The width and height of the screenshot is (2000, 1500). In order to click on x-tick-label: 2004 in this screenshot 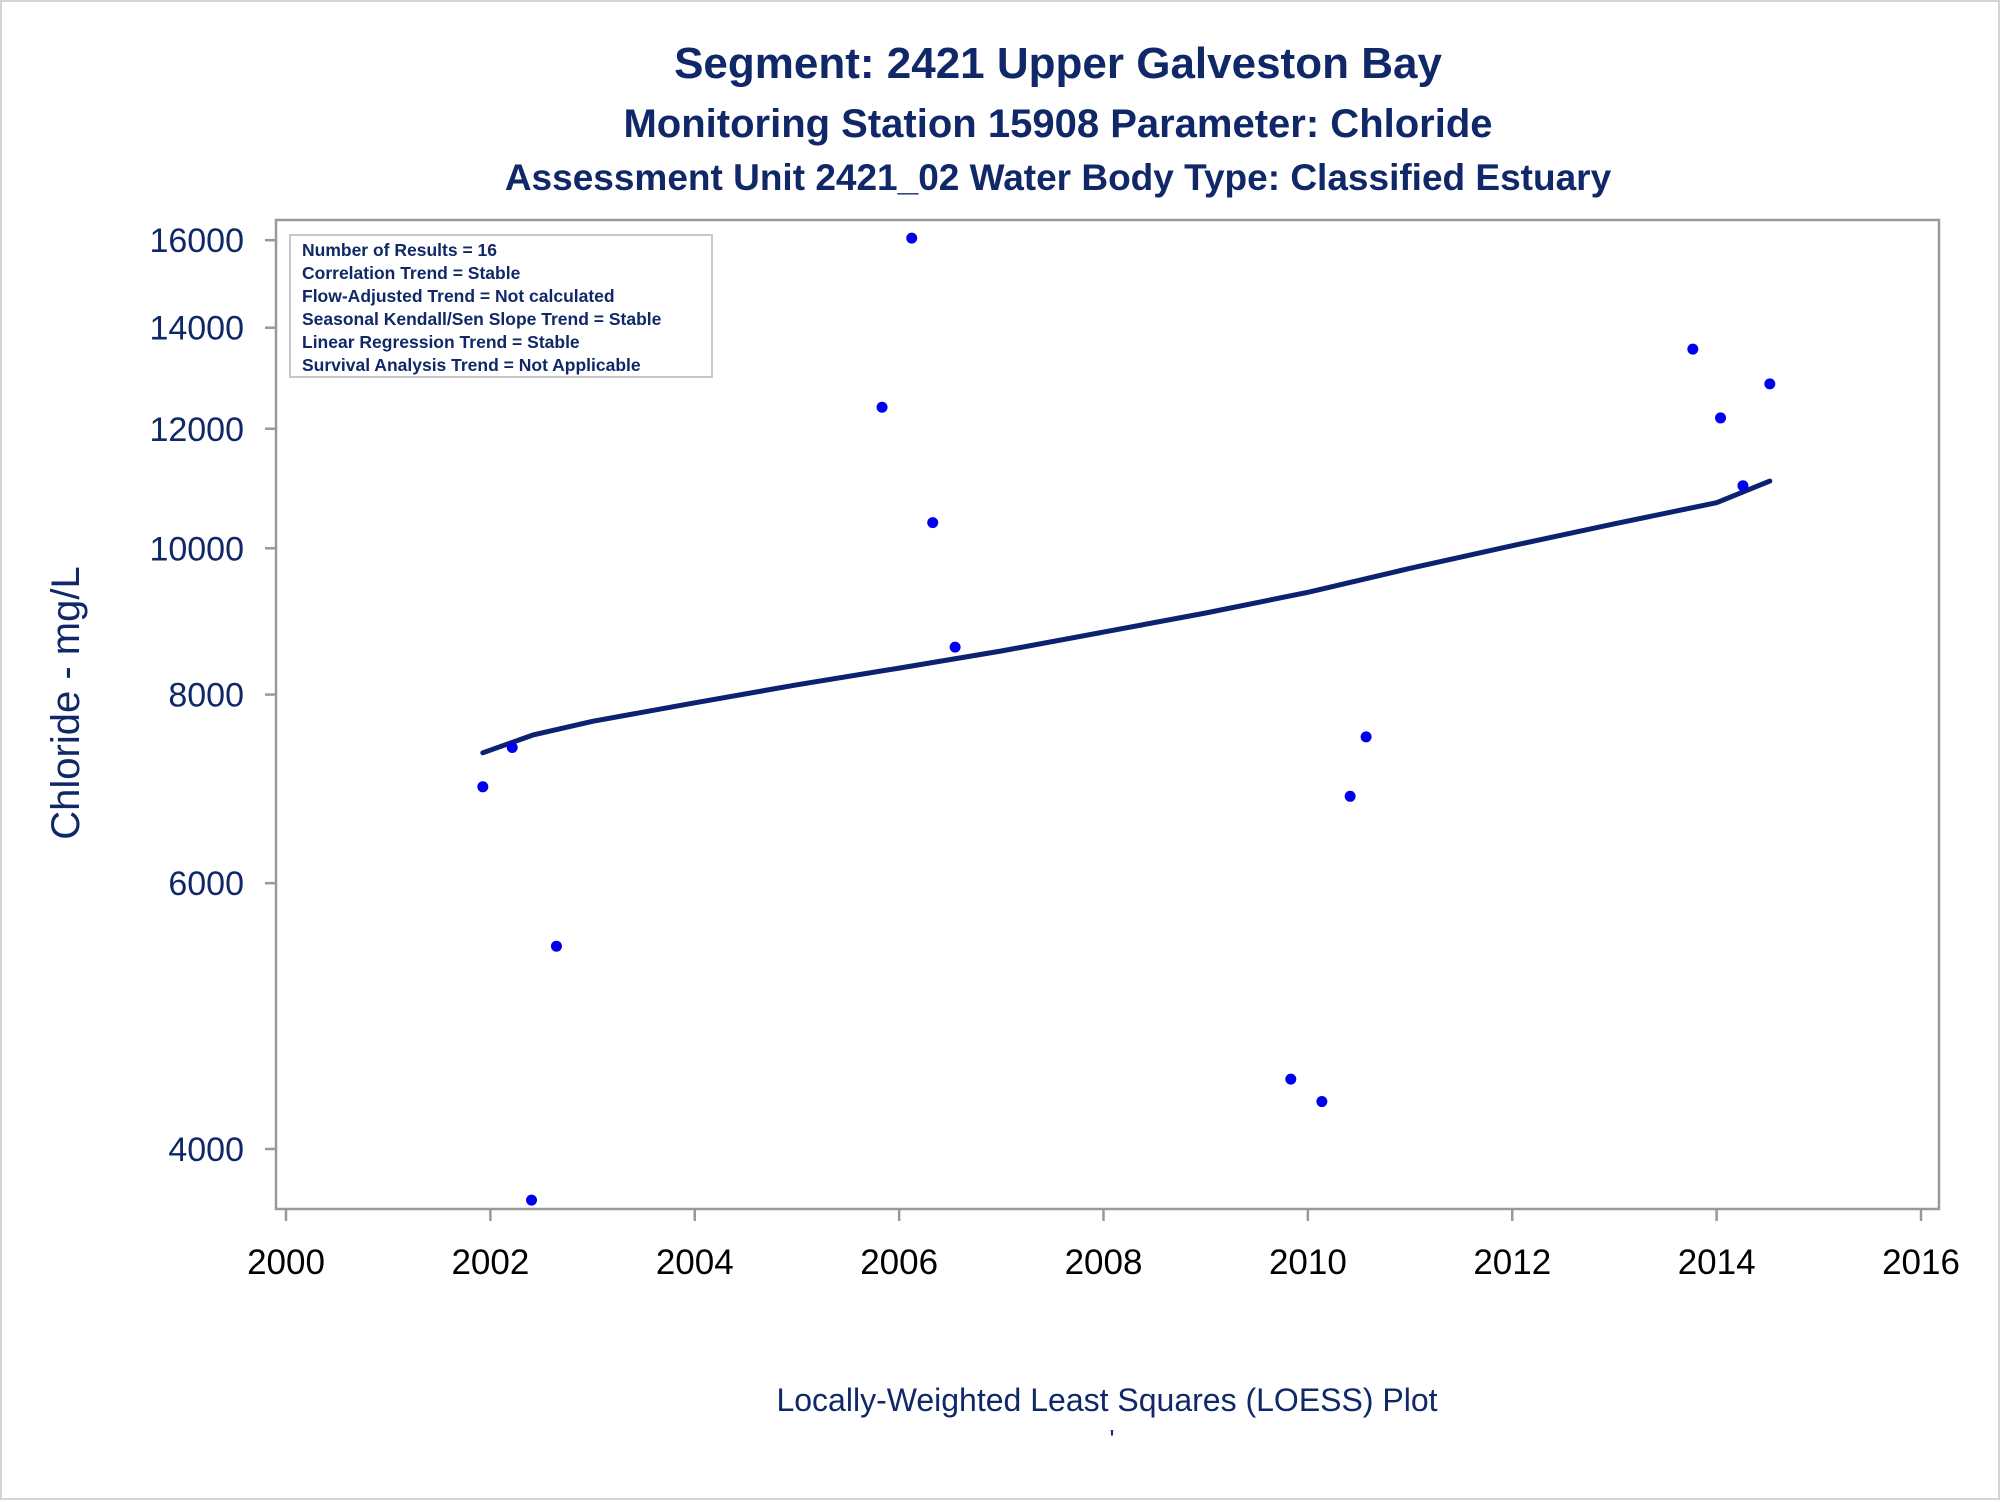, I will do `click(695, 1262)`.